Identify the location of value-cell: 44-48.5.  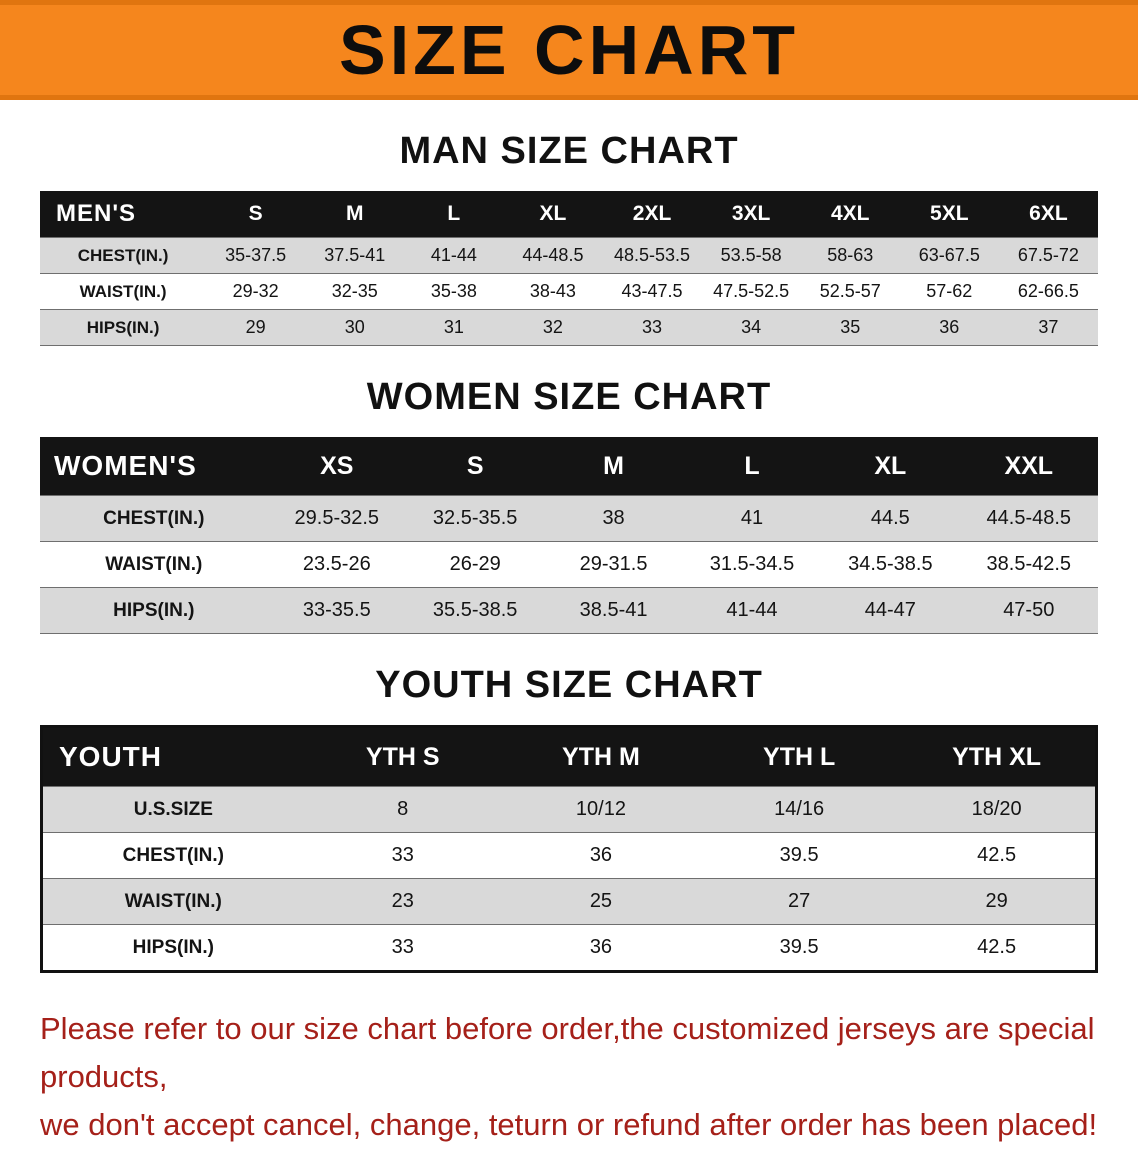
(553, 255).